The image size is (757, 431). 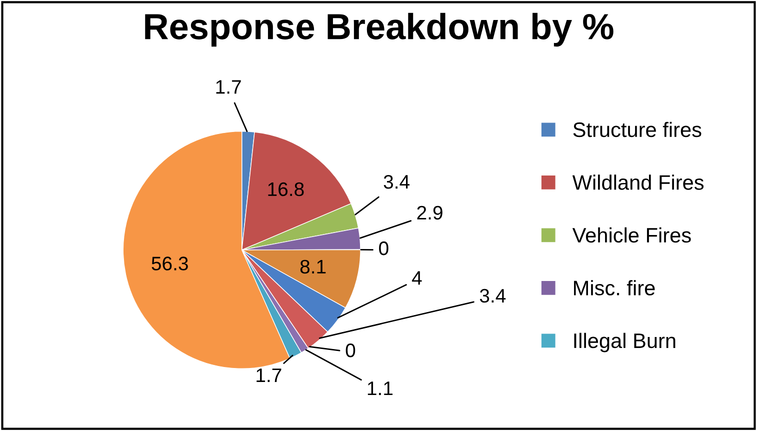 What do you see at coordinates (380, 389) in the screenshot?
I see `data-label: 1.1` at bounding box center [380, 389].